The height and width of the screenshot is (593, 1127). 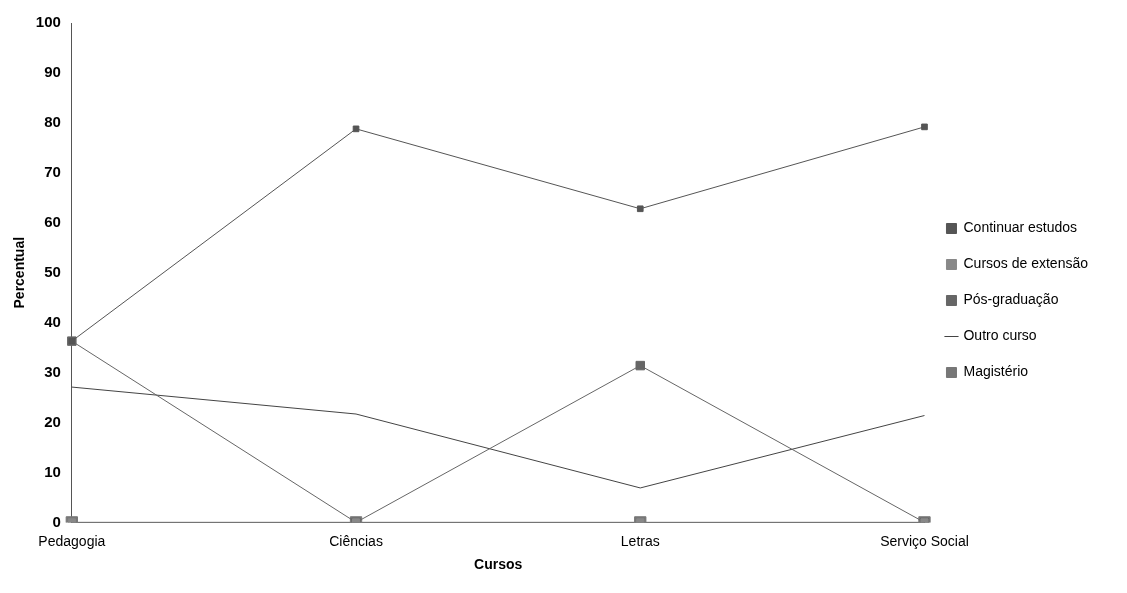 I want to click on y-tick-label: 10, so click(x=52, y=471).